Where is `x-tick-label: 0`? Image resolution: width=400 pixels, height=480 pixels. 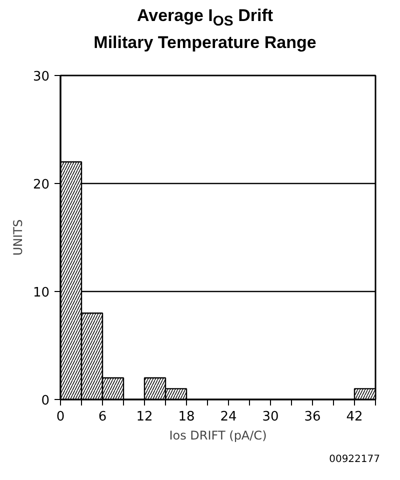 x-tick-label: 0 is located at coordinates (60, 417).